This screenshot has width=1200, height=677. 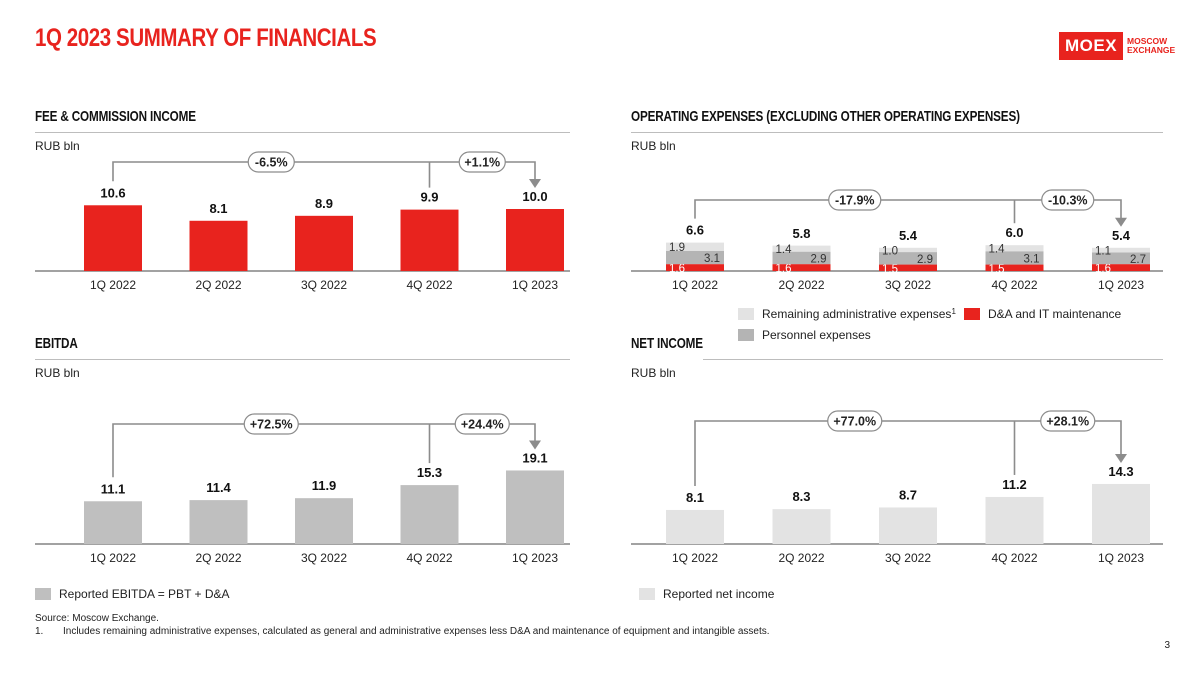 What do you see at coordinates (57, 146) in the screenshot?
I see `fee-unit-label: RUB bln` at bounding box center [57, 146].